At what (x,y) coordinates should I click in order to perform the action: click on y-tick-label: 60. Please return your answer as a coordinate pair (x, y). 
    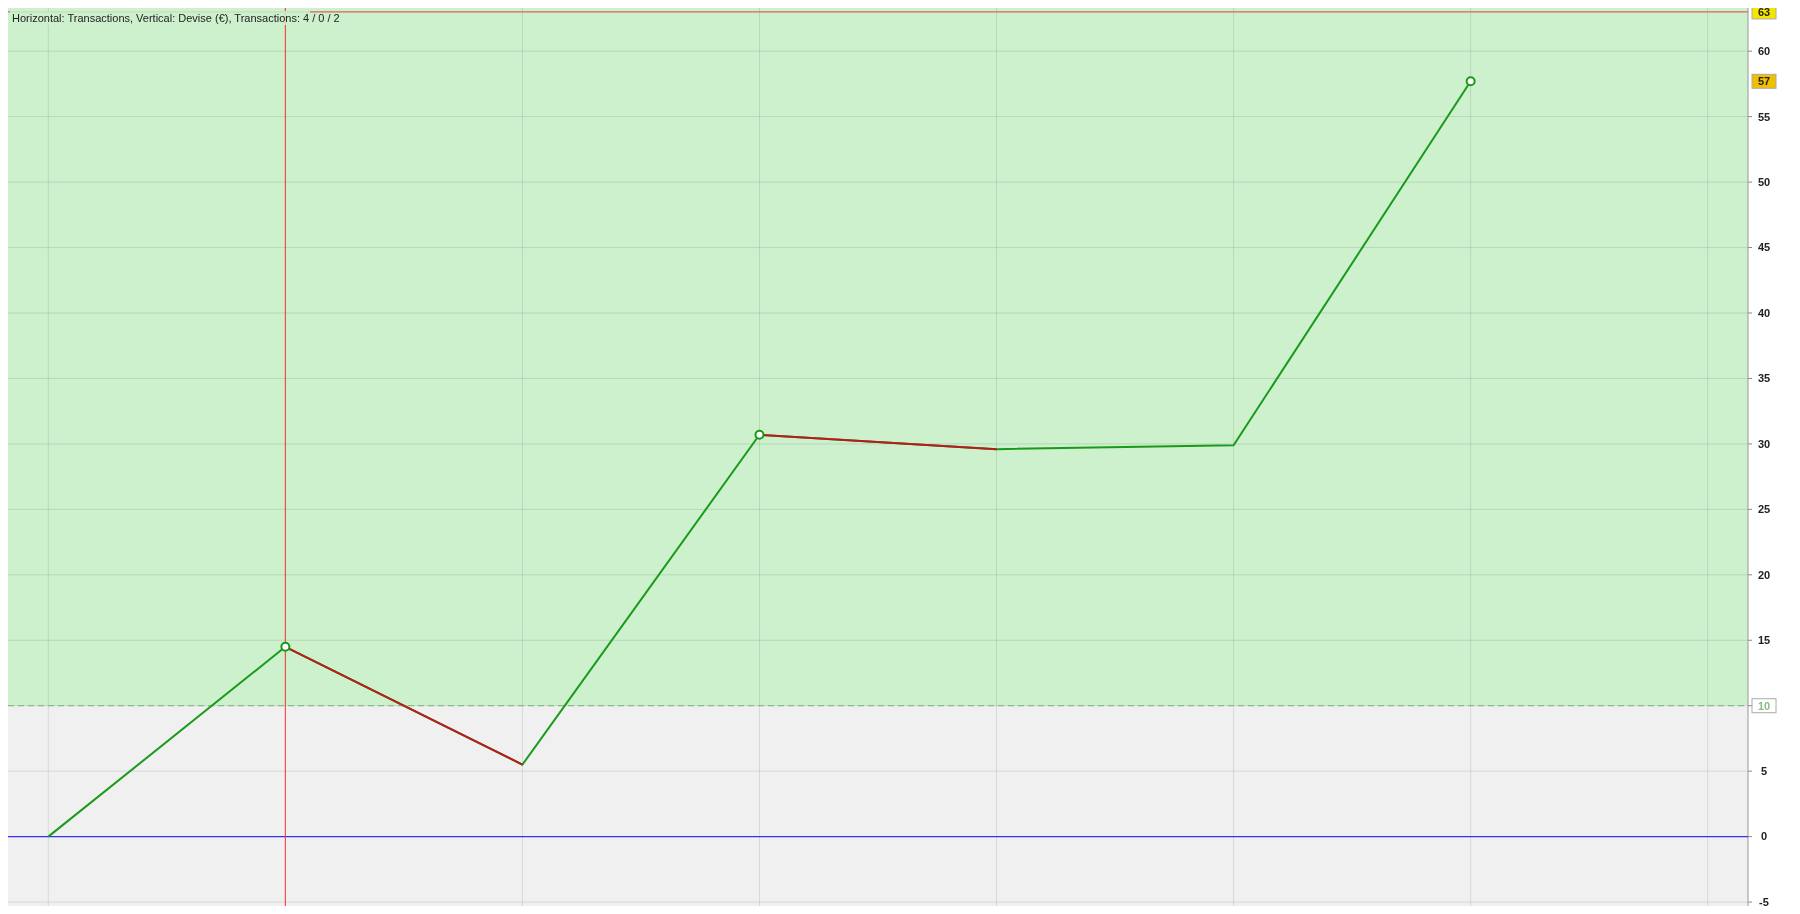
    Looking at the image, I should click on (1764, 51).